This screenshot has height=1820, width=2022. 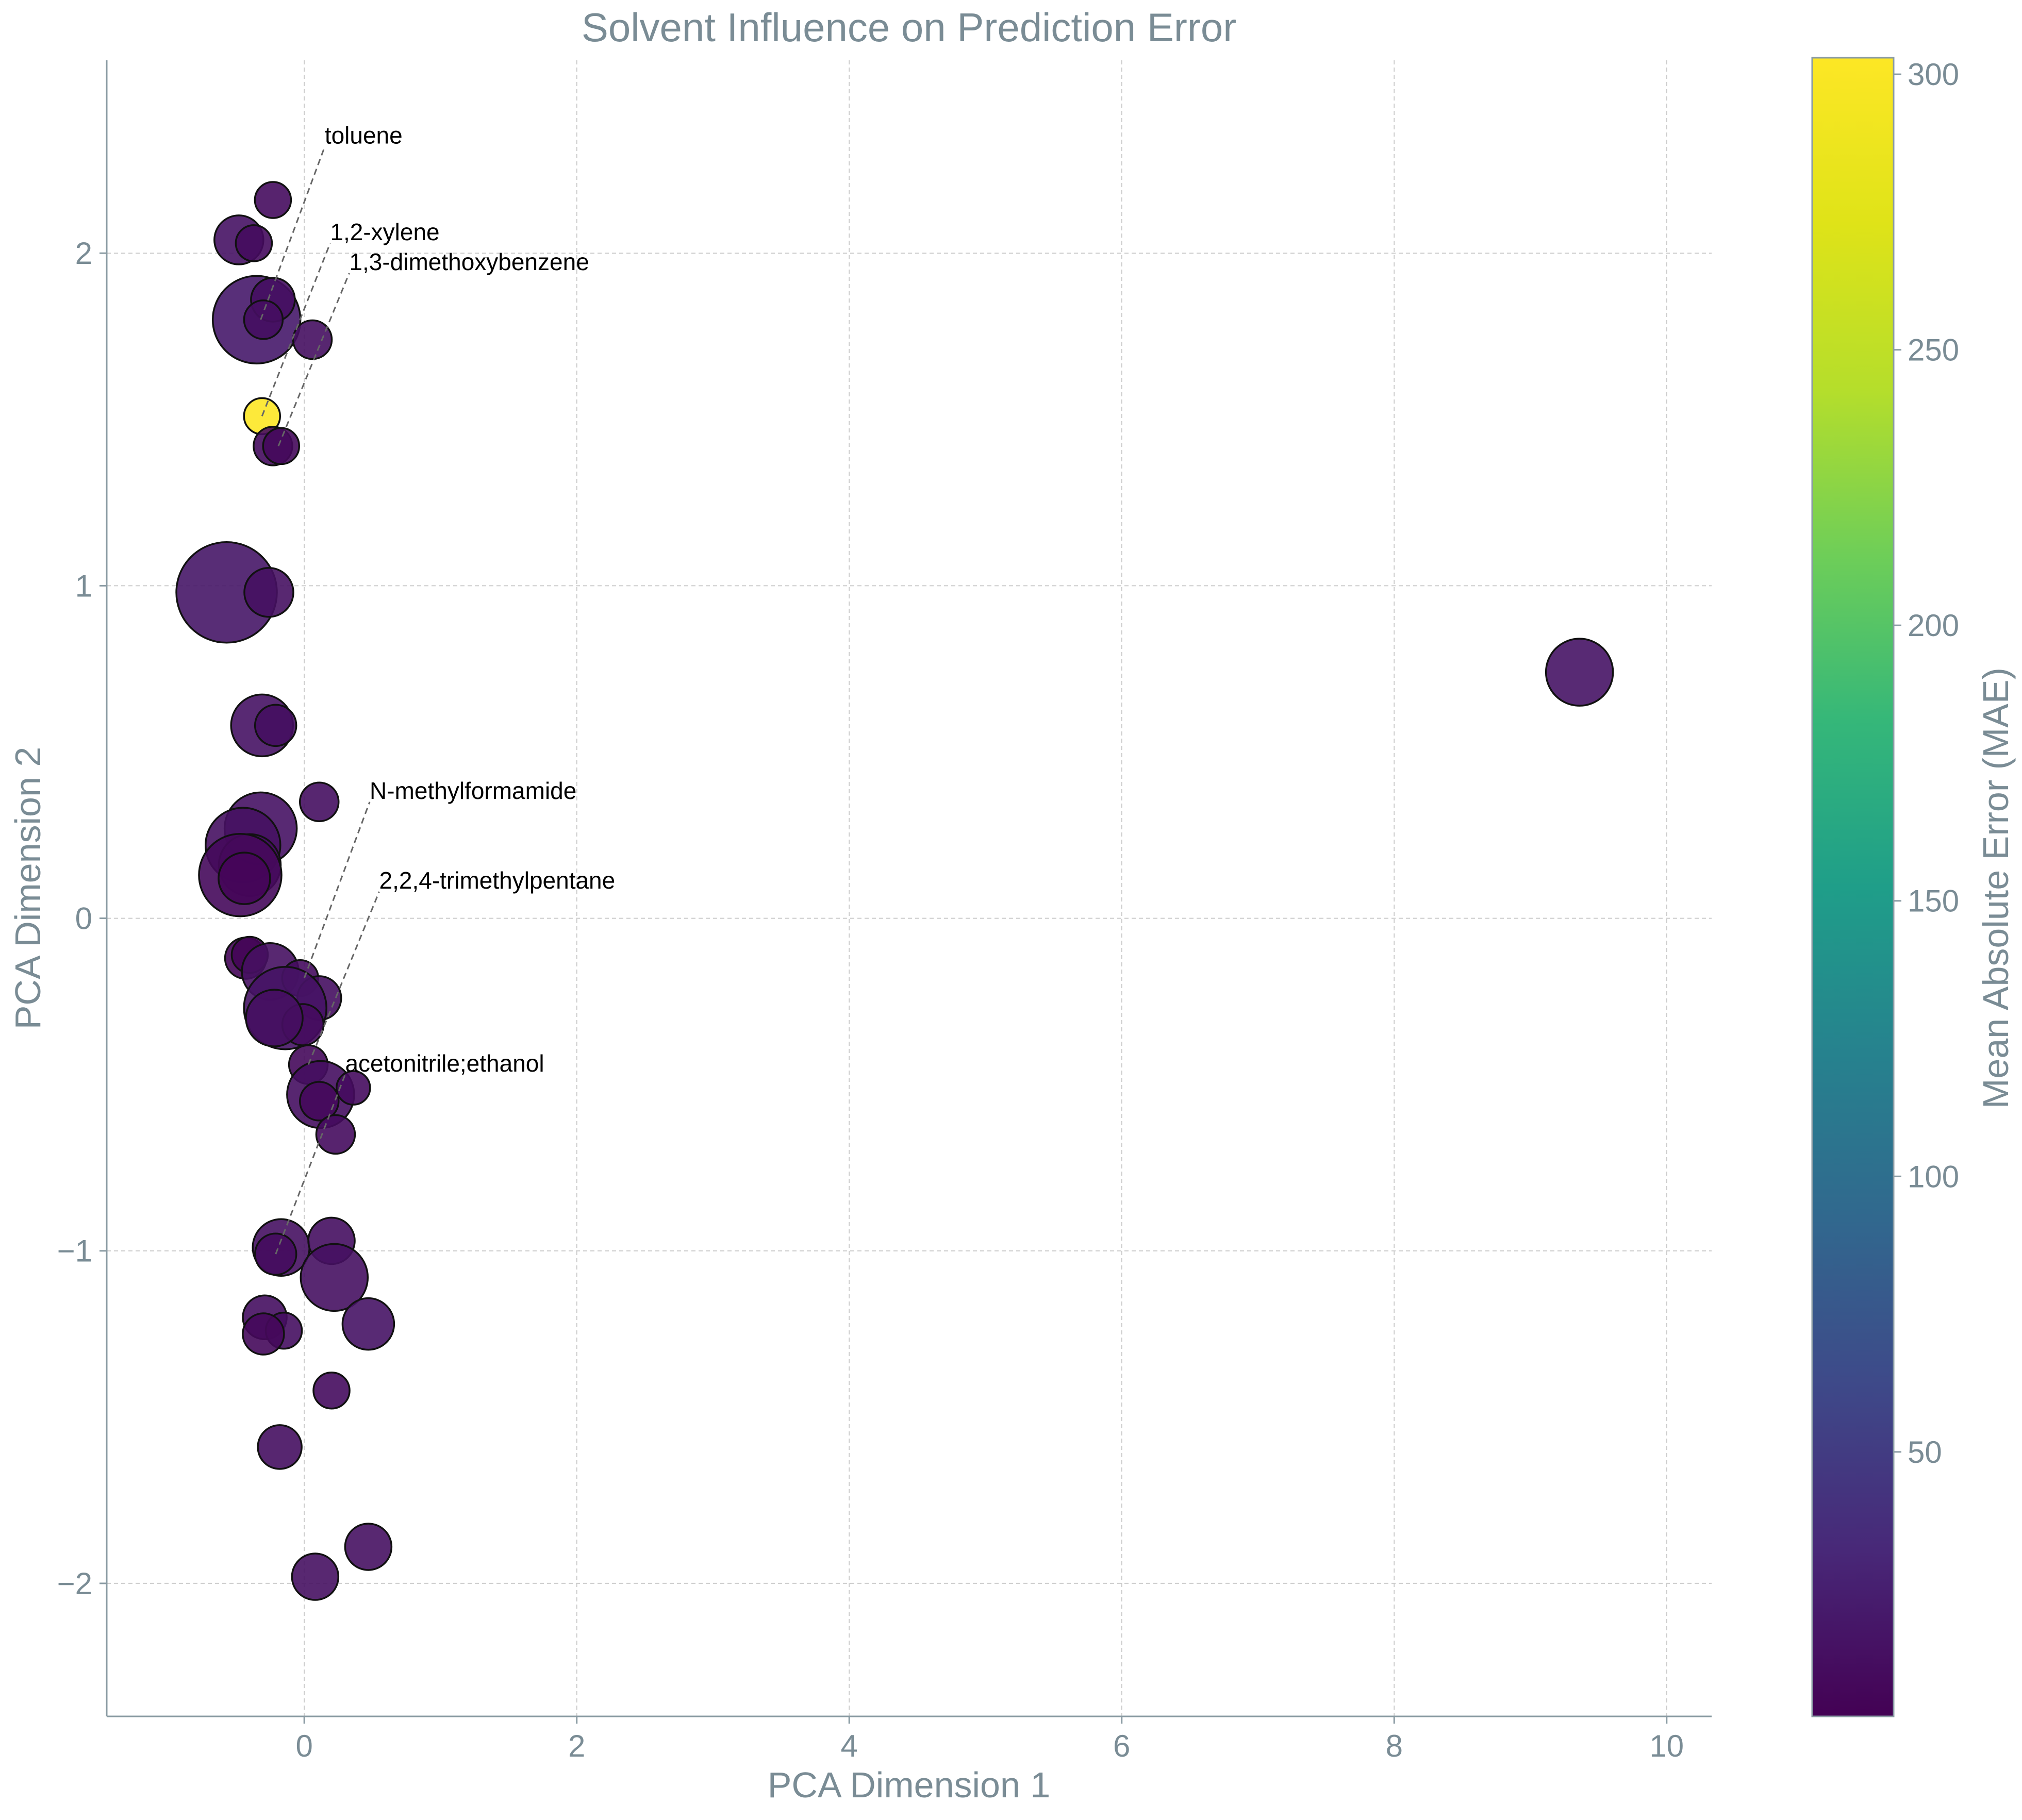 I want to click on colorbar-tick-label: 200, so click(x=1933, y=625).